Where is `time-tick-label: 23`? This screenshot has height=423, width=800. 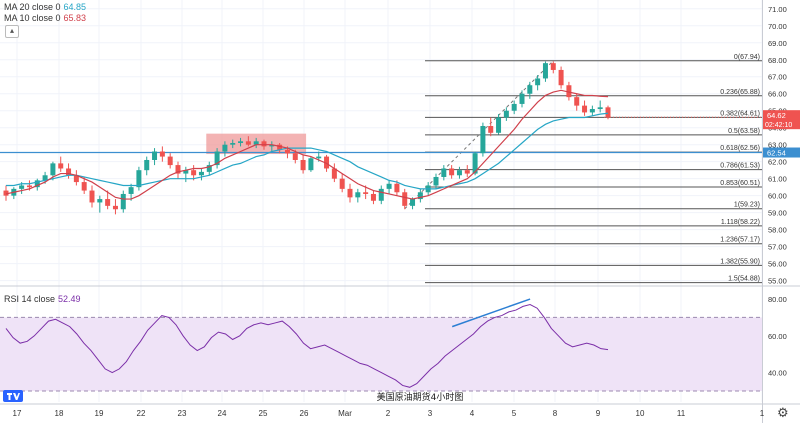 time-tick-label: 23 is located at coordinates (182, 413).